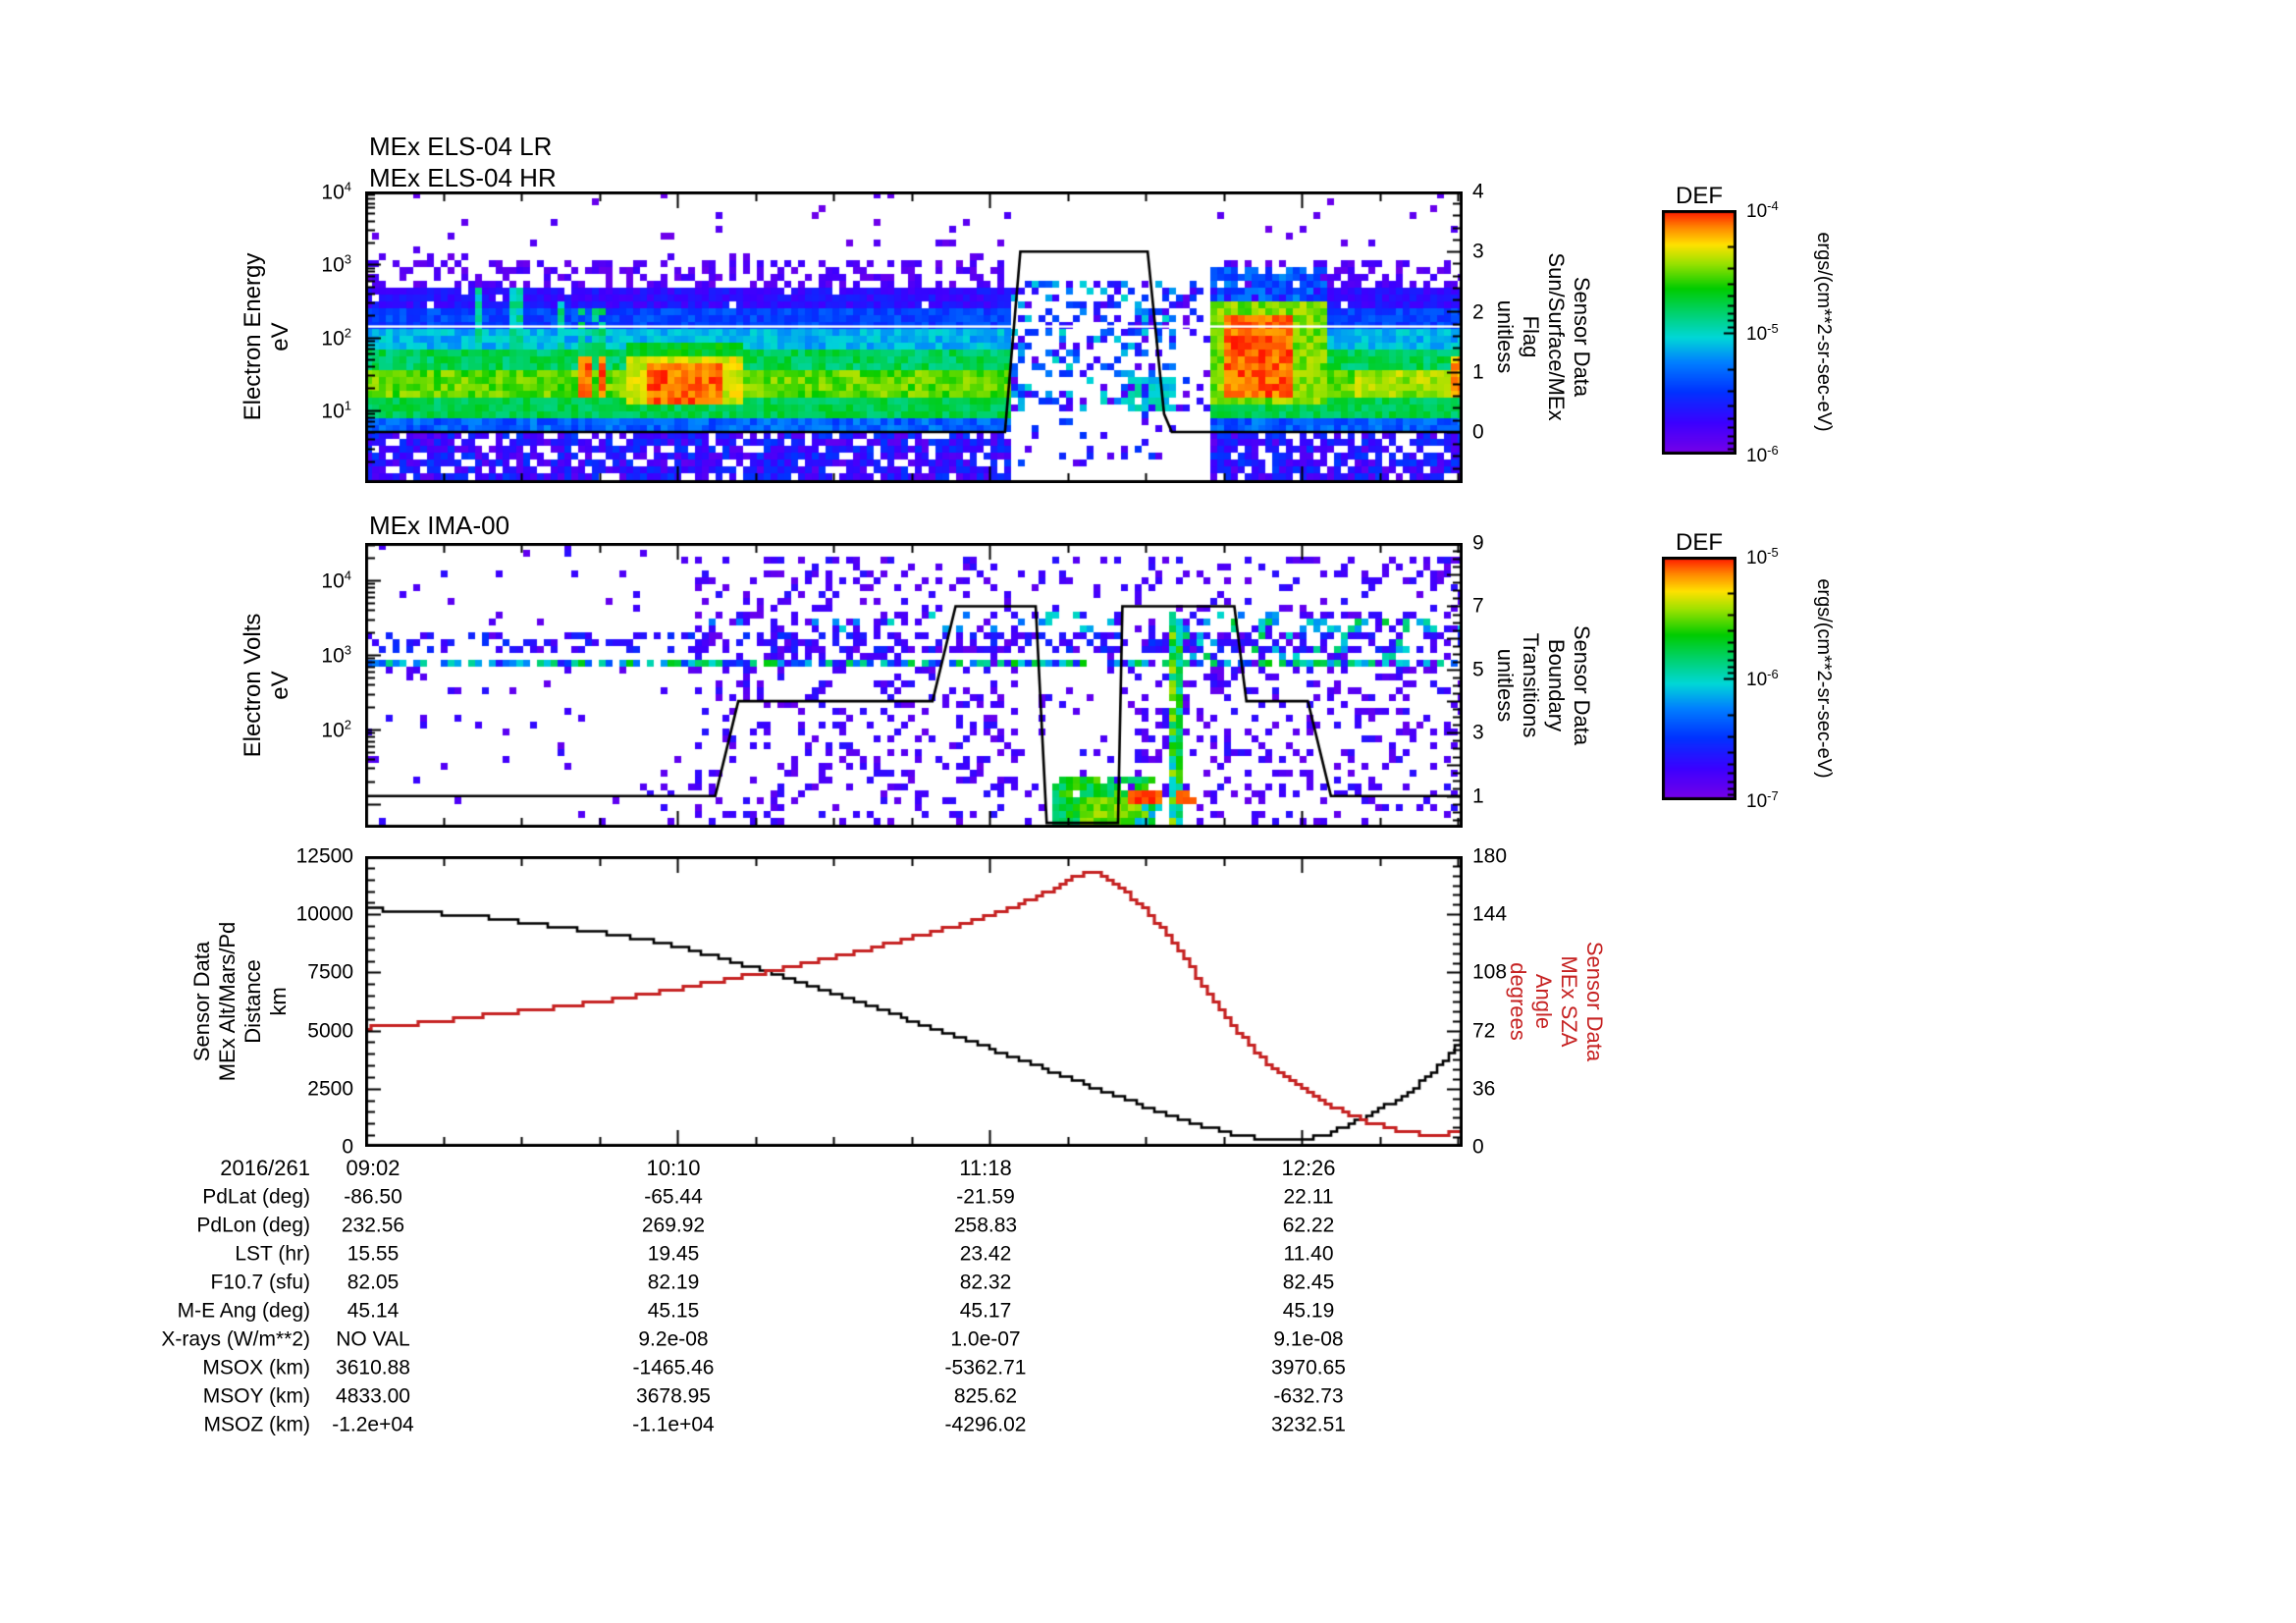 This screenshot has width=2296, height=1623. What do you see at coordinates (1490, 856) in the screenshot?
I see `tick-label: 180` at bounding box center [1490, 856].